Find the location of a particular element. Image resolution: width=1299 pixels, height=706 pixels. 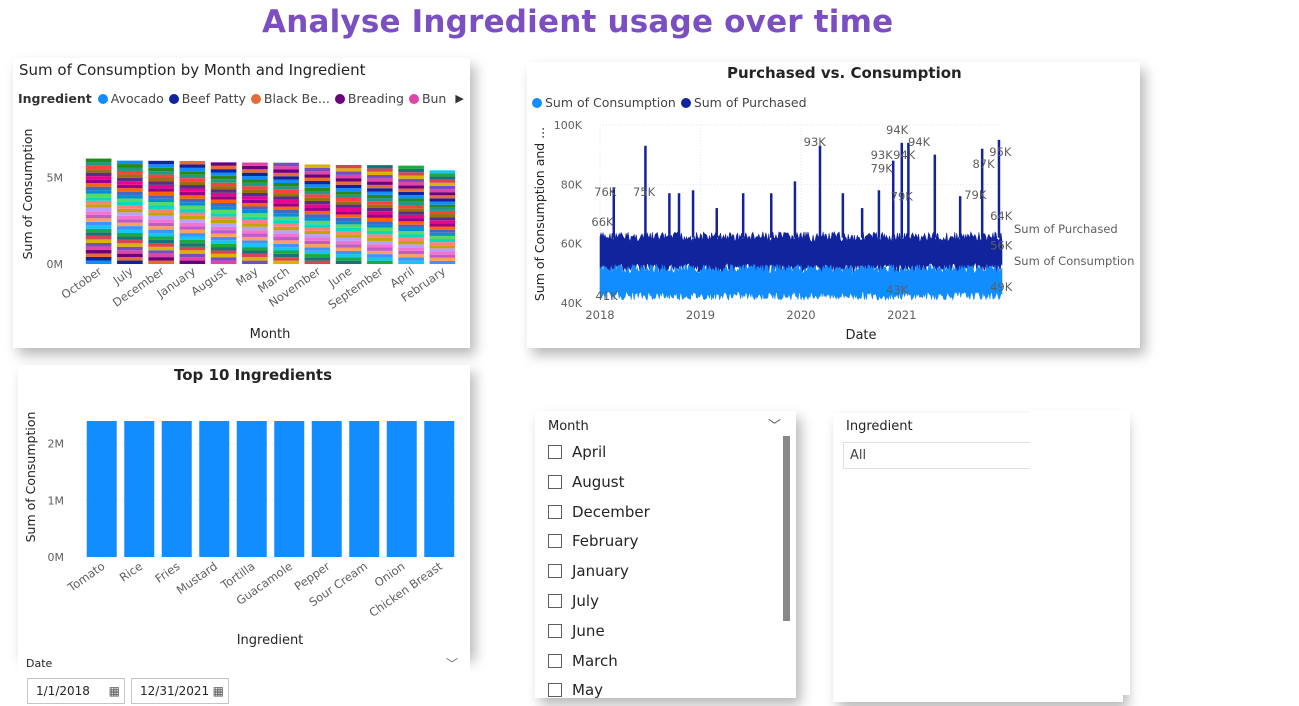

month-option-august: August is located at coordinates (586, 482).